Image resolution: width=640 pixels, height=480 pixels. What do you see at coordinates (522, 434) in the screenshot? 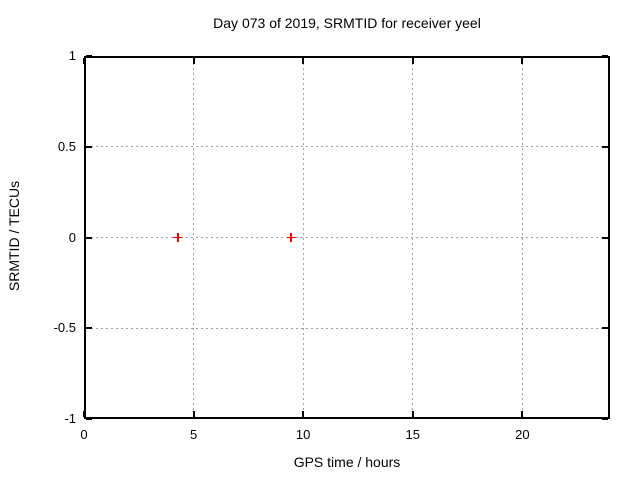
I see `x-tick-label: 20` at bounding box center [522, 434].